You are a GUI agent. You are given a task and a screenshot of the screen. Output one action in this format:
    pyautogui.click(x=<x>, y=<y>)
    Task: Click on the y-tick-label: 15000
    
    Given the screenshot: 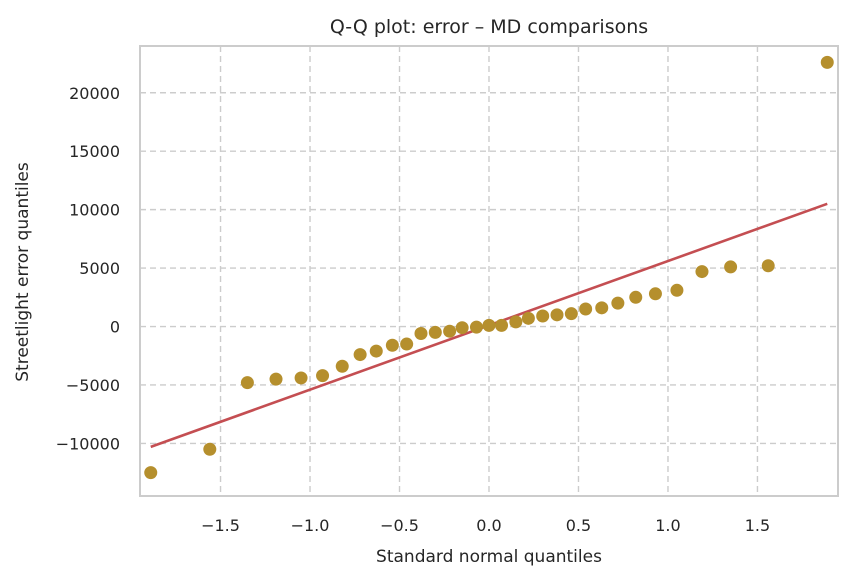 What is the action you would take?
    pyautogui.click(x=94, y=151)
    